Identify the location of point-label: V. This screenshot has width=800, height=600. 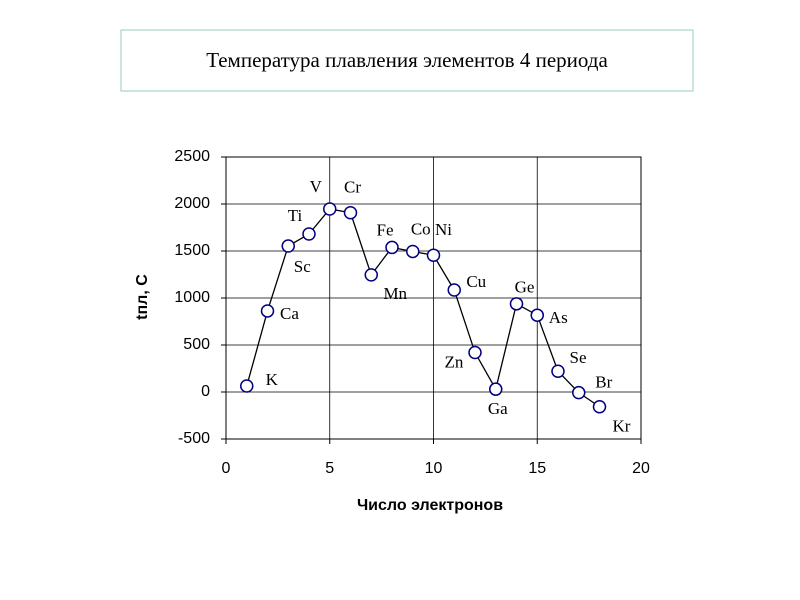
(316, 186).